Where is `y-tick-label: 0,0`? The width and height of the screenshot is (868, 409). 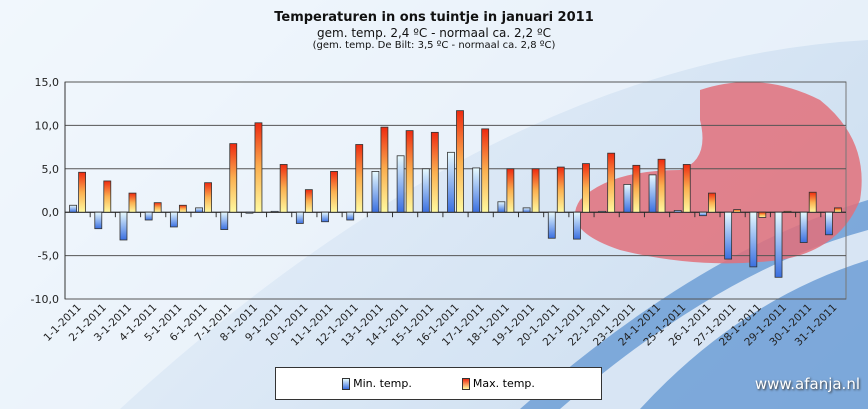
y-tick-label: 0,0 is located at coordinates (51, 212).